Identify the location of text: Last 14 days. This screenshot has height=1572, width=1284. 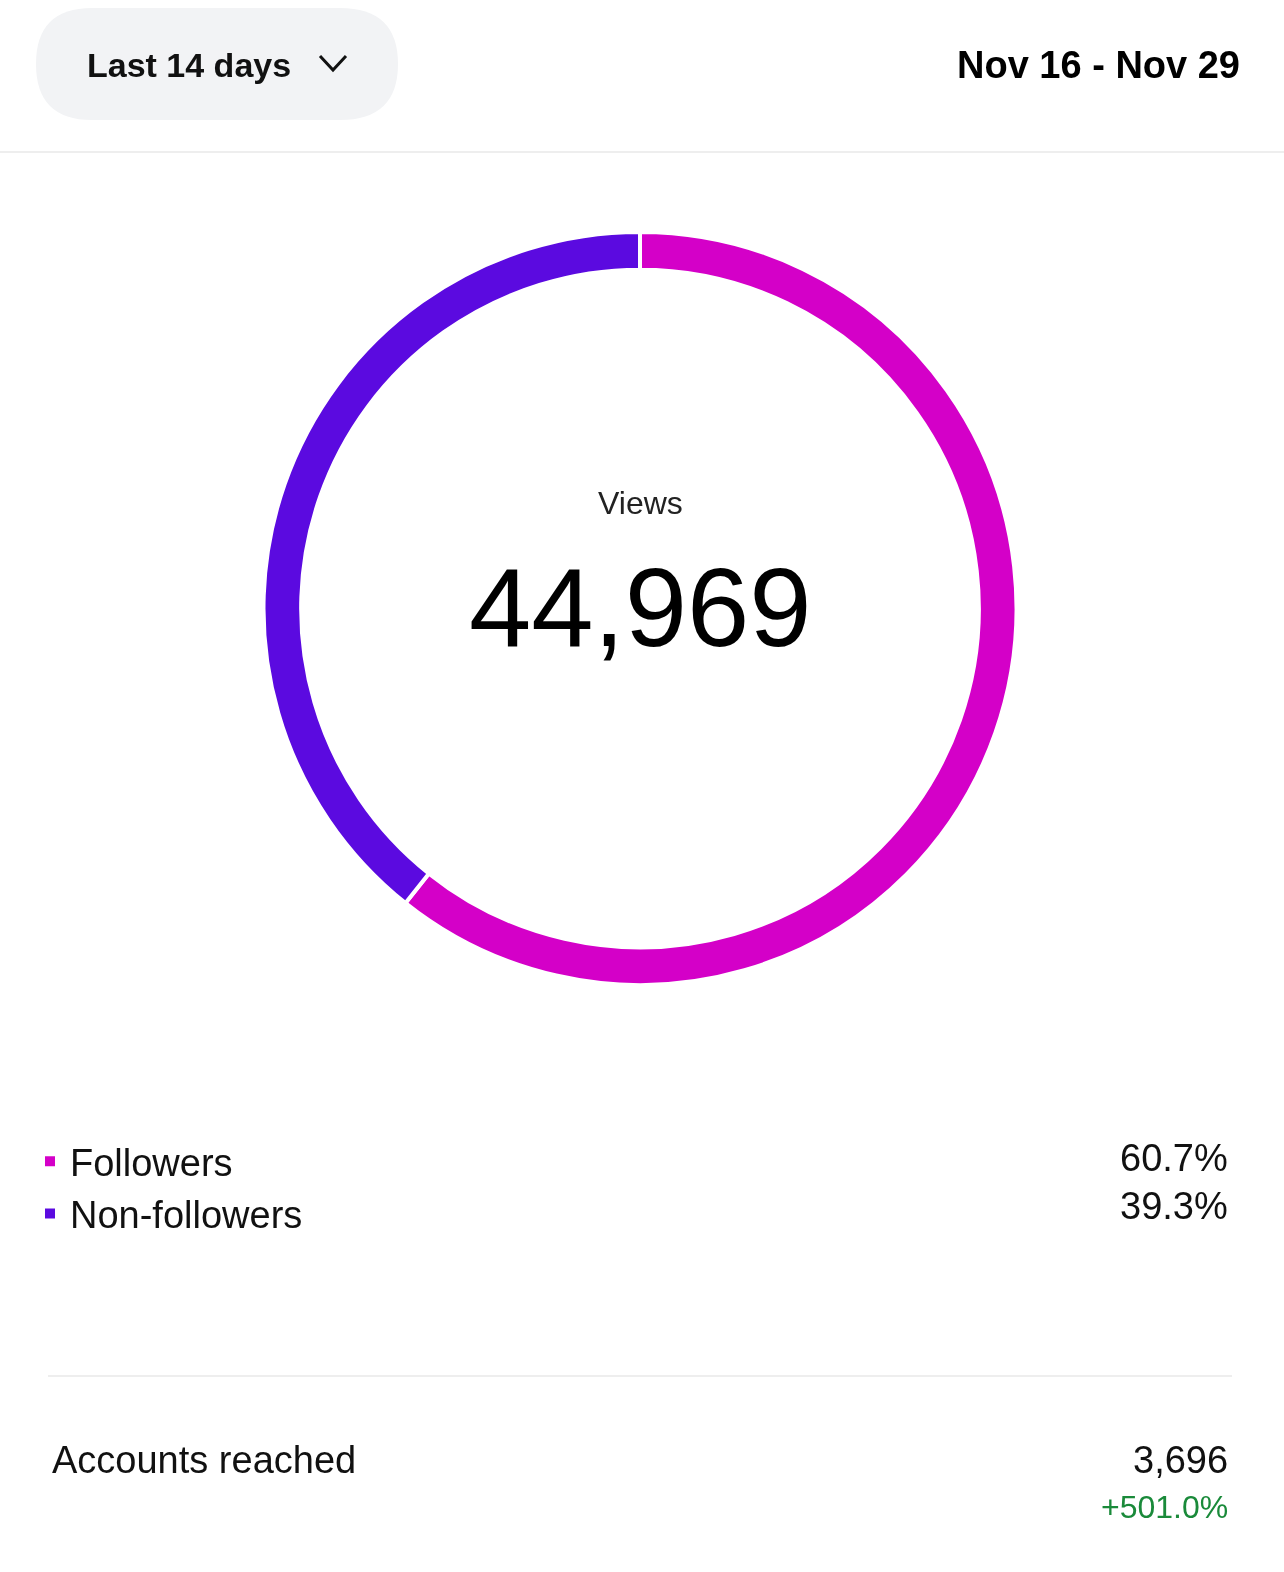
(189, 65).